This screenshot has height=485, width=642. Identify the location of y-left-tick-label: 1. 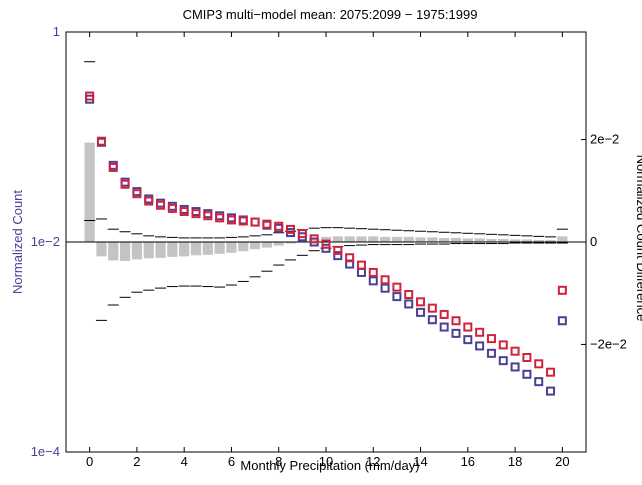
(56, 31).